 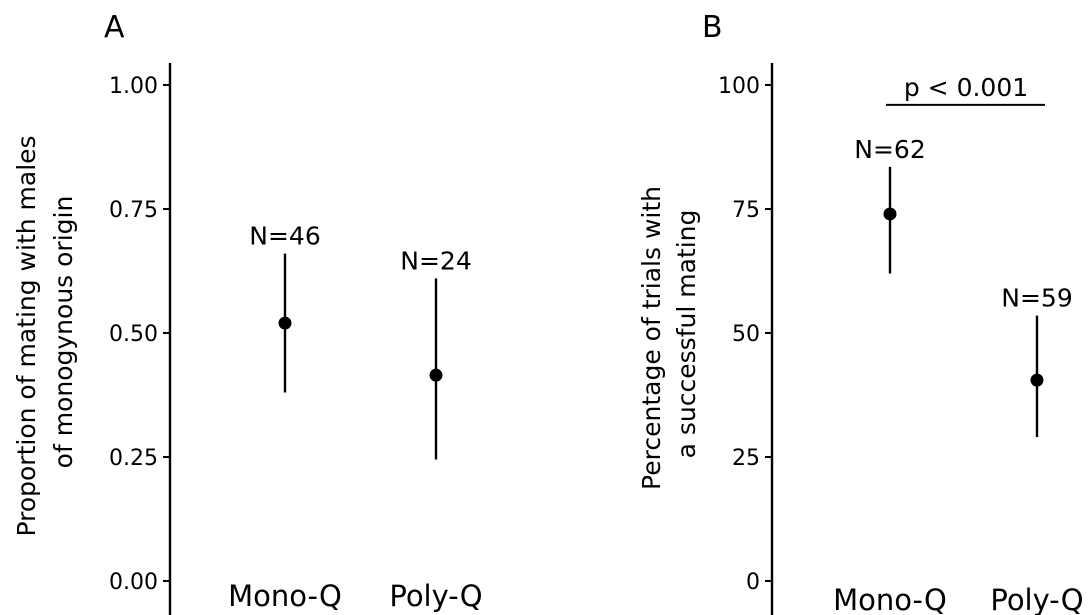 I want to click on panel-a-y-tick-label: 1.00, so click(x=133, y=86).